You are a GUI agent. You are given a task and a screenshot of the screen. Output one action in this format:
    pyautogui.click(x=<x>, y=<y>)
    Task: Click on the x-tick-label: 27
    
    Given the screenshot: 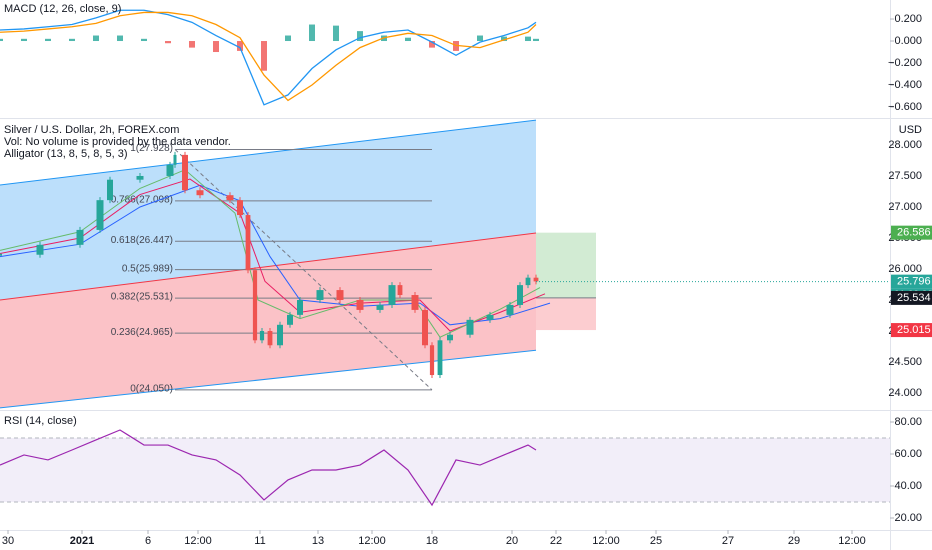 What is the action you would take?
    pyautogui.click(x=728, y=541)
    